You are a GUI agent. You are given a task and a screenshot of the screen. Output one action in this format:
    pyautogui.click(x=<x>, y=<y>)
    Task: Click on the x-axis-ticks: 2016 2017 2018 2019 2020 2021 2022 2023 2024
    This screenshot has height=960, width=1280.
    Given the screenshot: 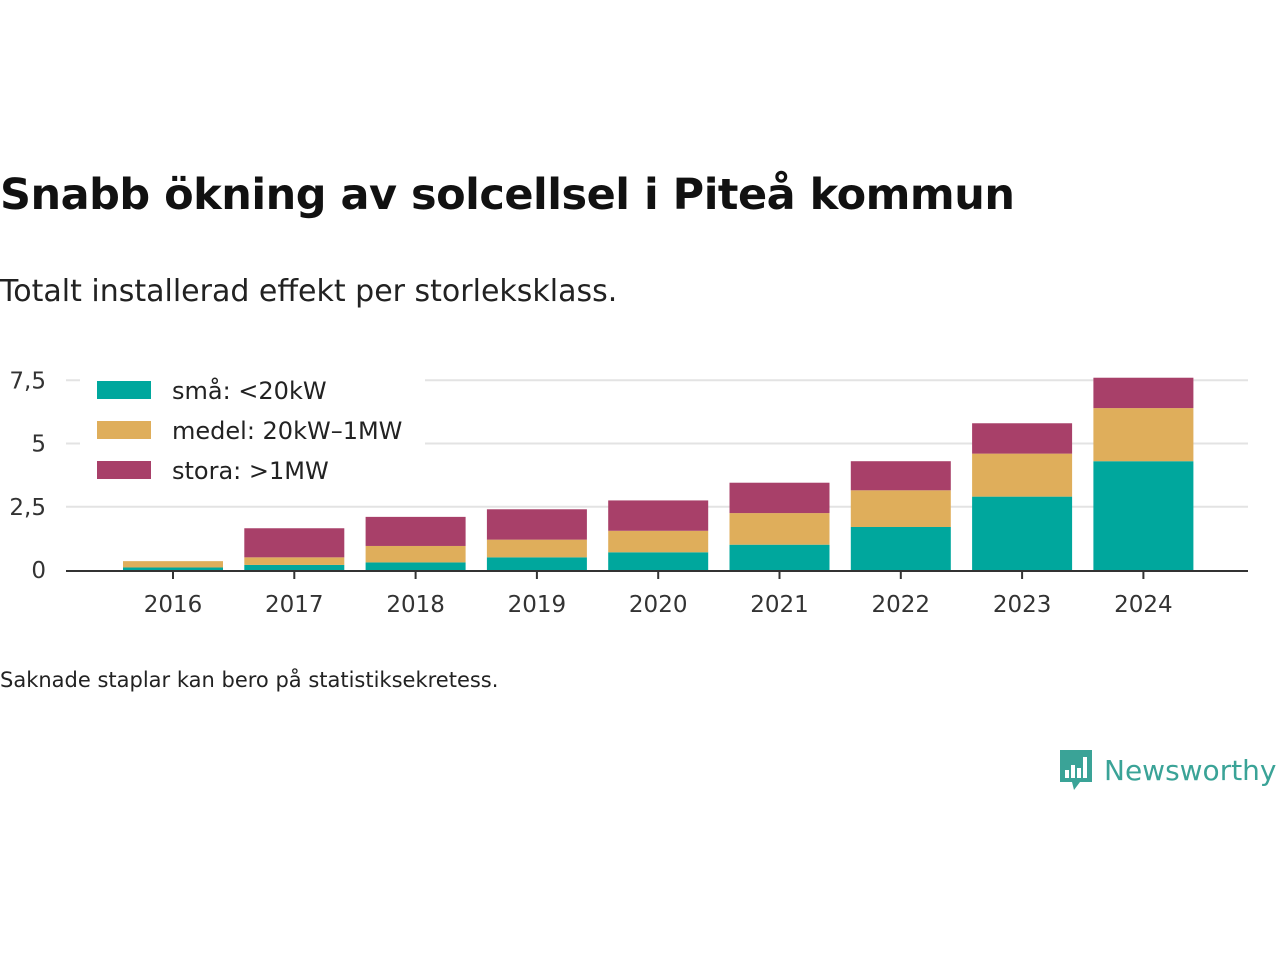 What is the action you would take?
    pyautogui.click(x=658, y=594)
    